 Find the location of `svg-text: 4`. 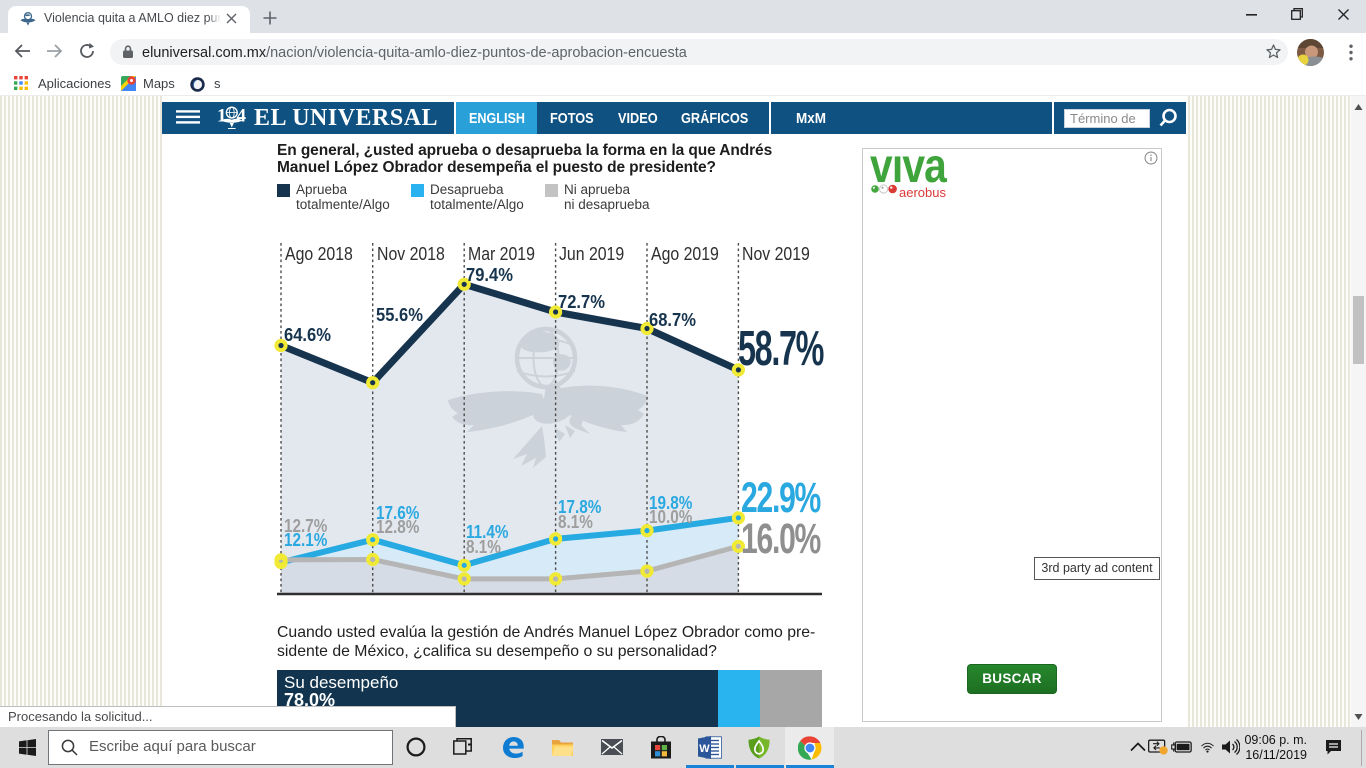

svg-text: 4 is located at coordinates (242, 116).